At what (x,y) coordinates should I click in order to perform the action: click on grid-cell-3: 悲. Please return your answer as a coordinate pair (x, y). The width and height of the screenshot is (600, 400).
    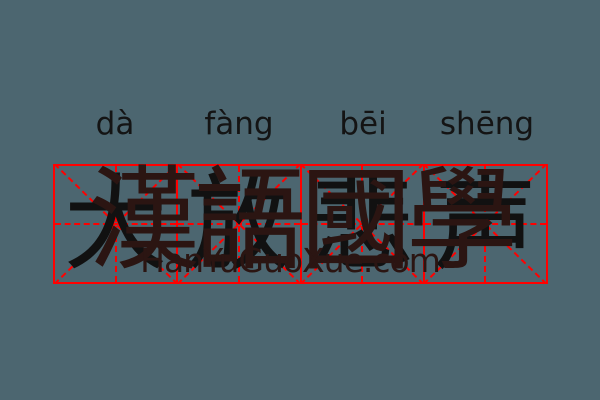
    Looking at the image, I should click on (363, 224).